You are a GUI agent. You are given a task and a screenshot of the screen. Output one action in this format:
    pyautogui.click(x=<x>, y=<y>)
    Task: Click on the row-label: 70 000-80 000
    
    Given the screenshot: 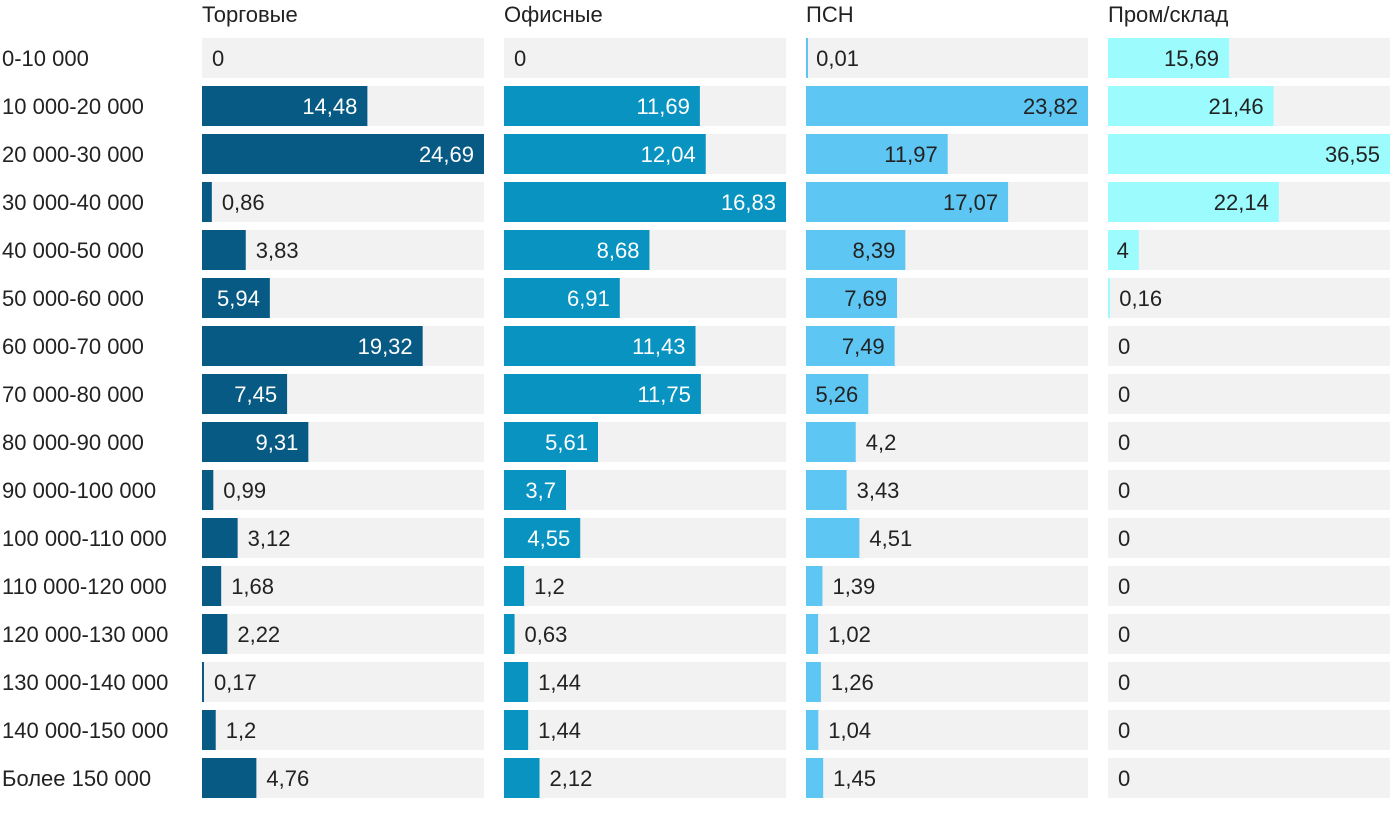 What is the action you would take?
    pyautogui.click(x=73, y=394)
    